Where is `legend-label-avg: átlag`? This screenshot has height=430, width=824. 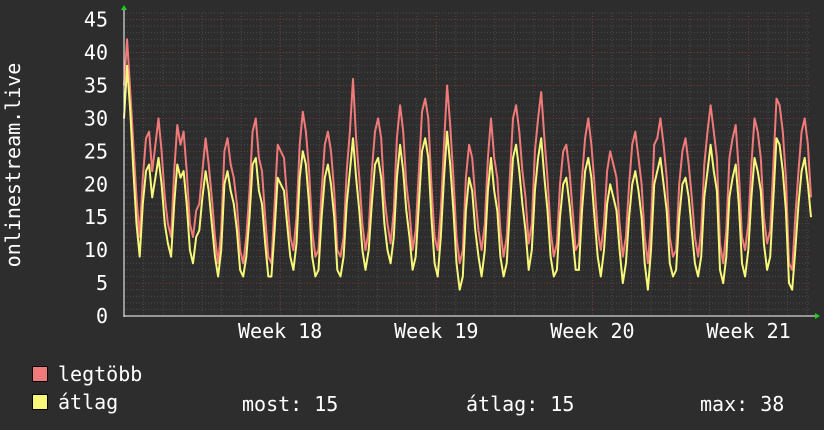
legend-label-avg: átlag is located at coordinates (88, 402).